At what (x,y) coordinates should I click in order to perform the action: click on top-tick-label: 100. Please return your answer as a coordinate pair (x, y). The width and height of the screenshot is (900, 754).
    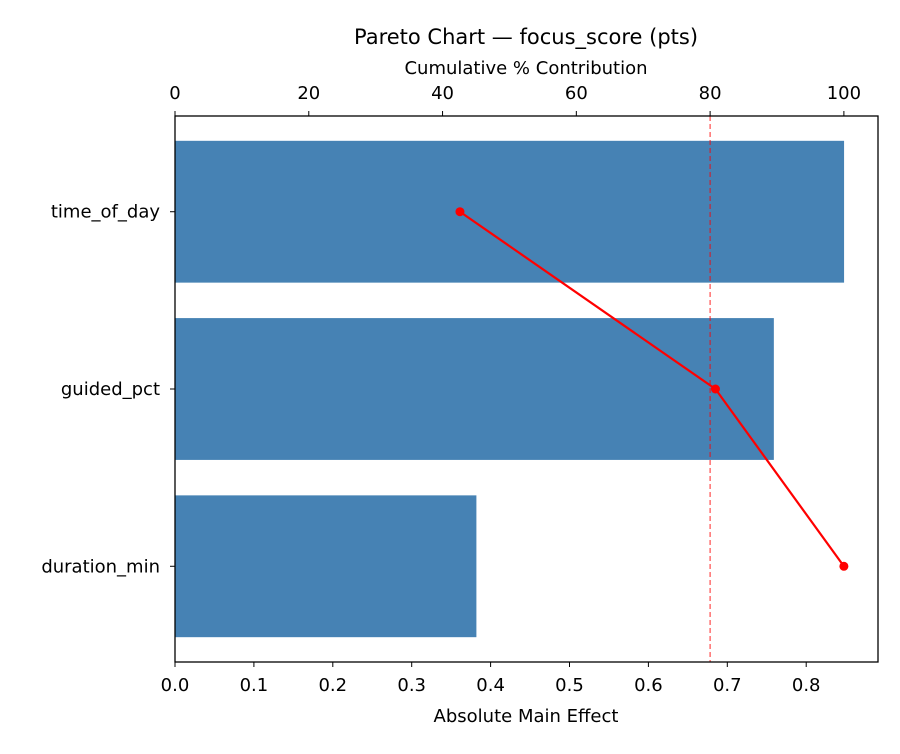
    Looking at the image, I should click on (844, 93).